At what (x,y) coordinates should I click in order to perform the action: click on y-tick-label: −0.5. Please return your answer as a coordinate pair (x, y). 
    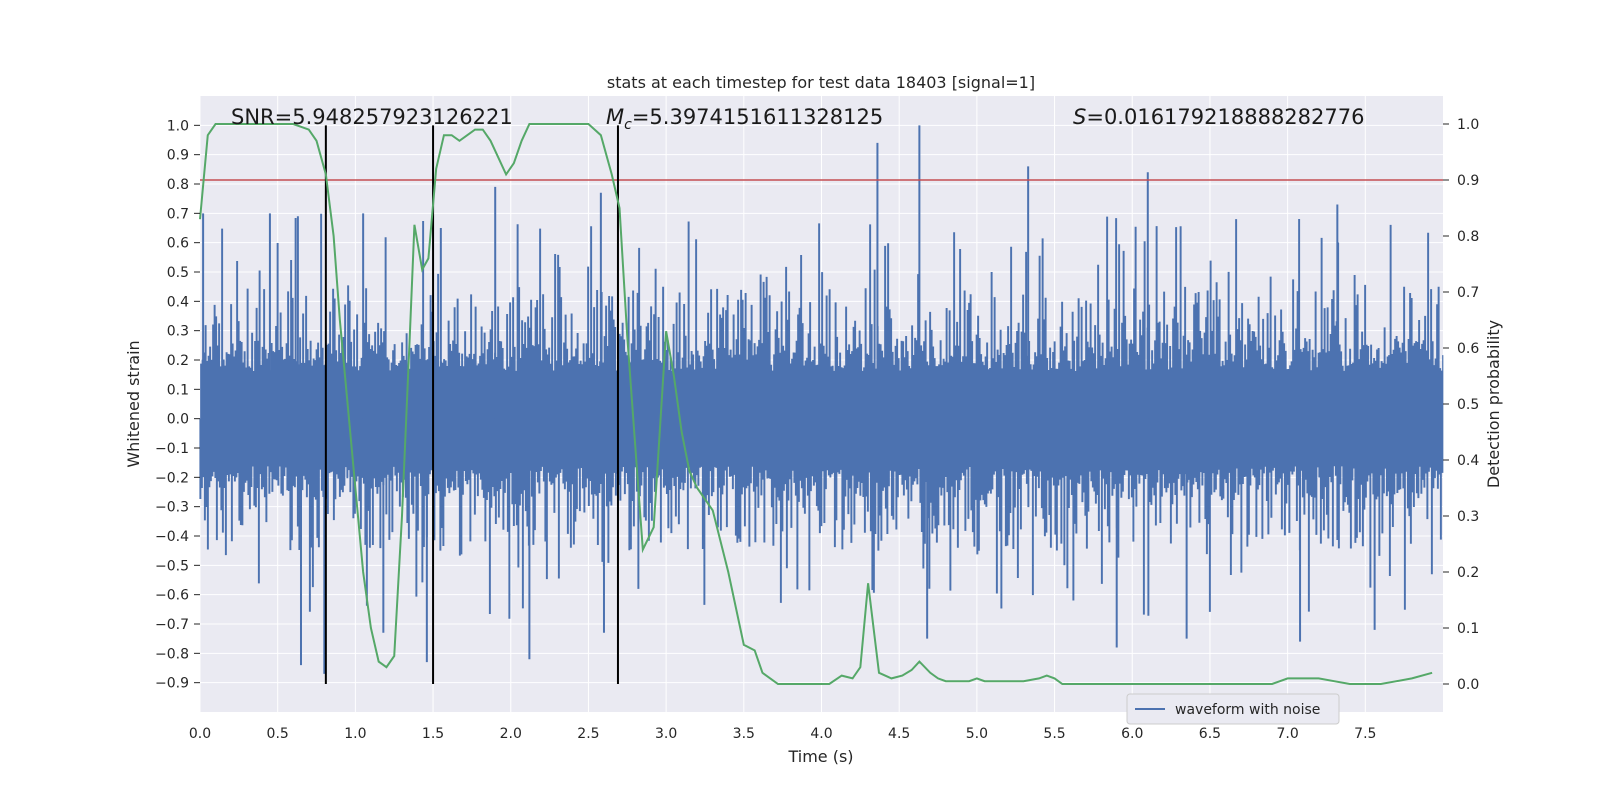
    Looking at the image, I should click on (172, 566).